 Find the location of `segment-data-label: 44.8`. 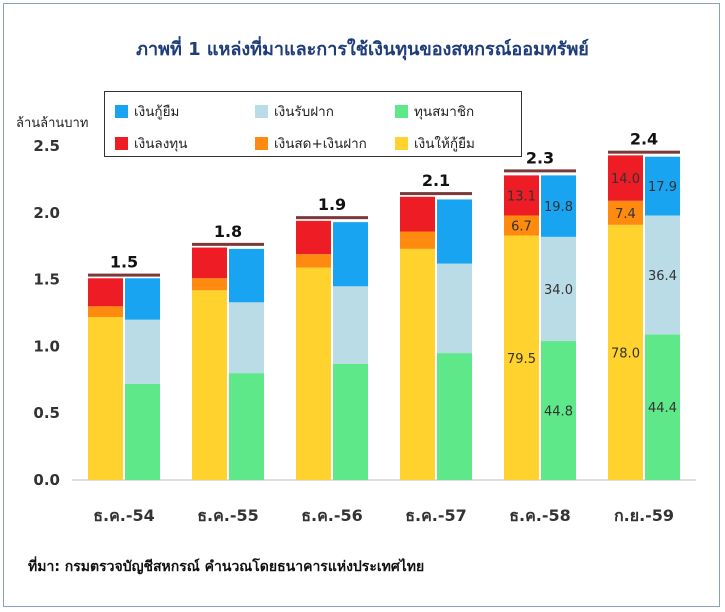

segment-data-label: 44.8 is located at coordinates (558, 412).